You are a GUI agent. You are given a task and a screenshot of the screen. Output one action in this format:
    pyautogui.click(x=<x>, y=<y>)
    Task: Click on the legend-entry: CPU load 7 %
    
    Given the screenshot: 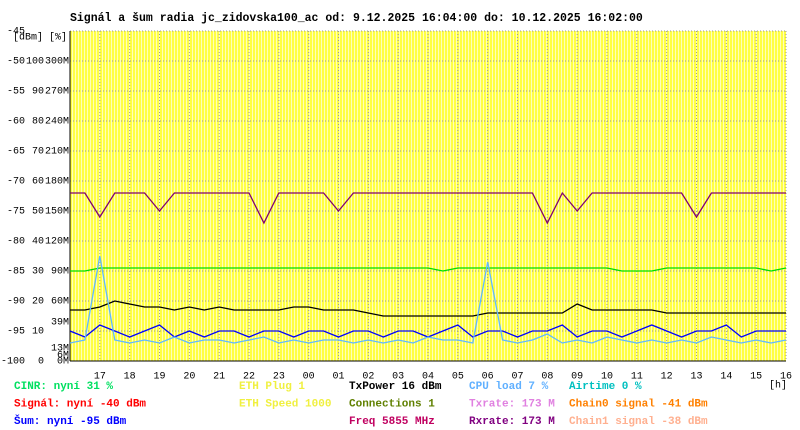 What is the action you would take?
    pyautogui.click(x=509, y=387)
    